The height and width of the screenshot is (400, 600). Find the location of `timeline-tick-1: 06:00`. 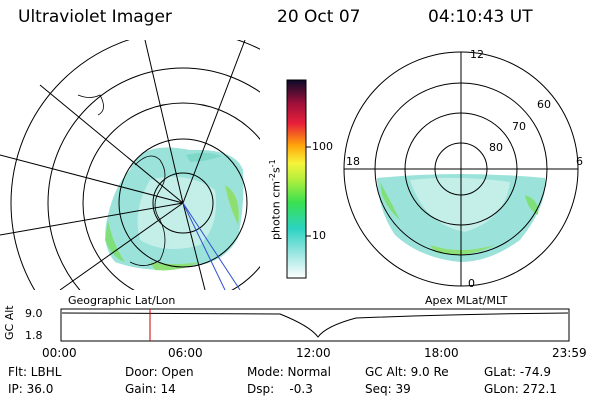

timeline-tick-1: 06:00 is located at coordinates (185, 353).